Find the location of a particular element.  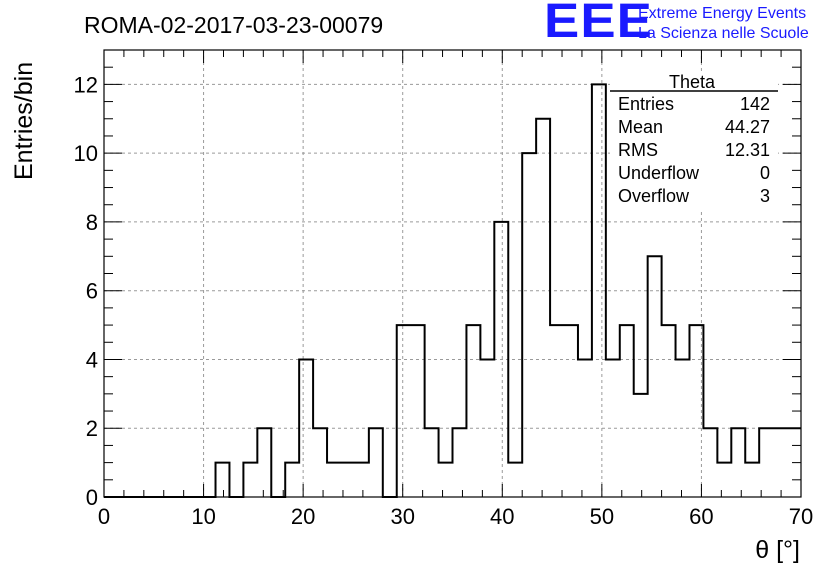

stats-box-background is located at coordinates (694, 142).